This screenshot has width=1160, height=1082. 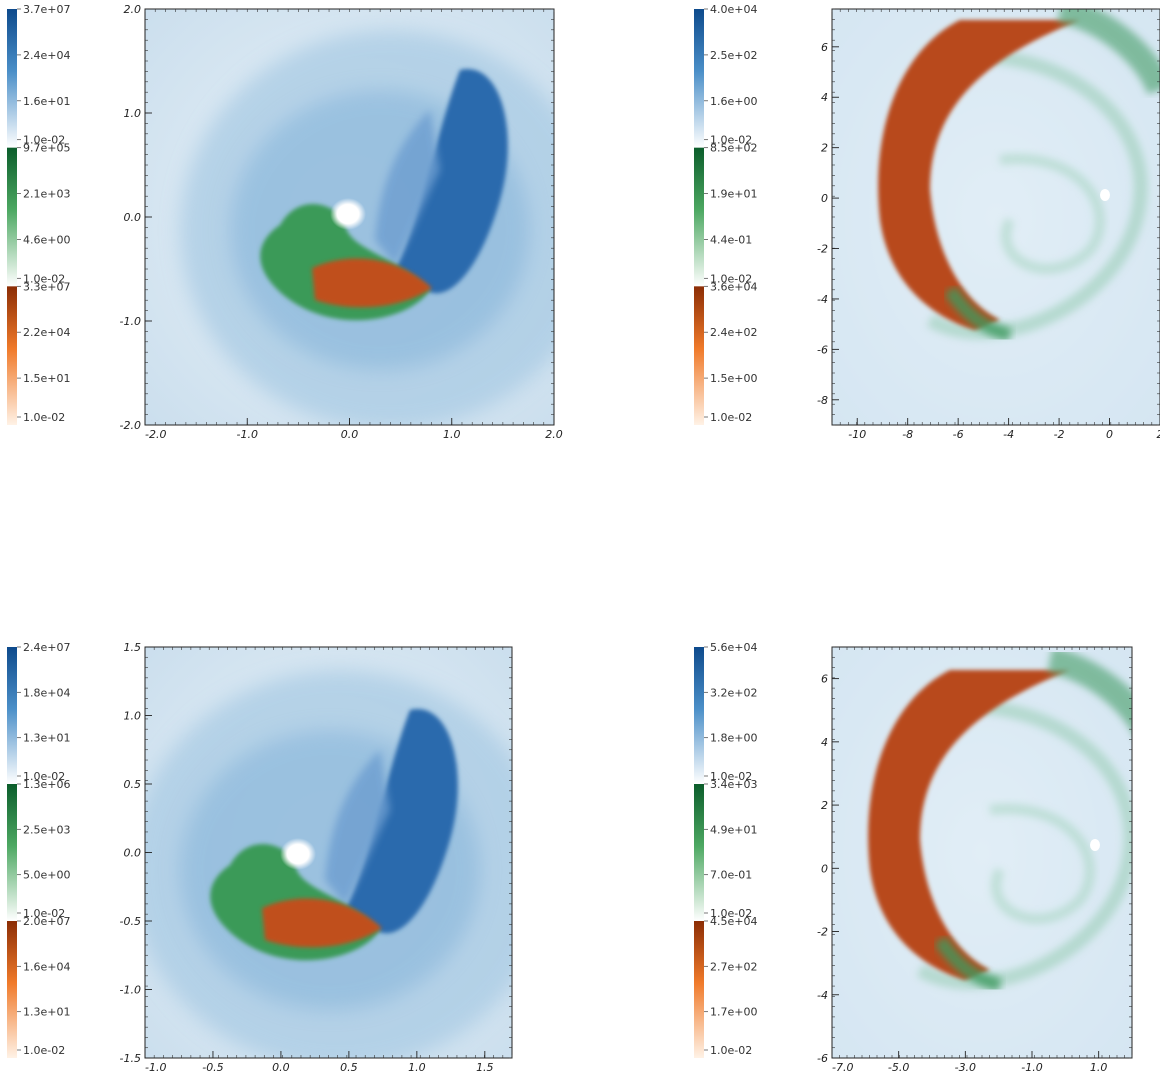 What do you see at coordinates (133, 853) in the screenshot?
I see `y-tick-label: 0.0` at bounding box center [133, 853].